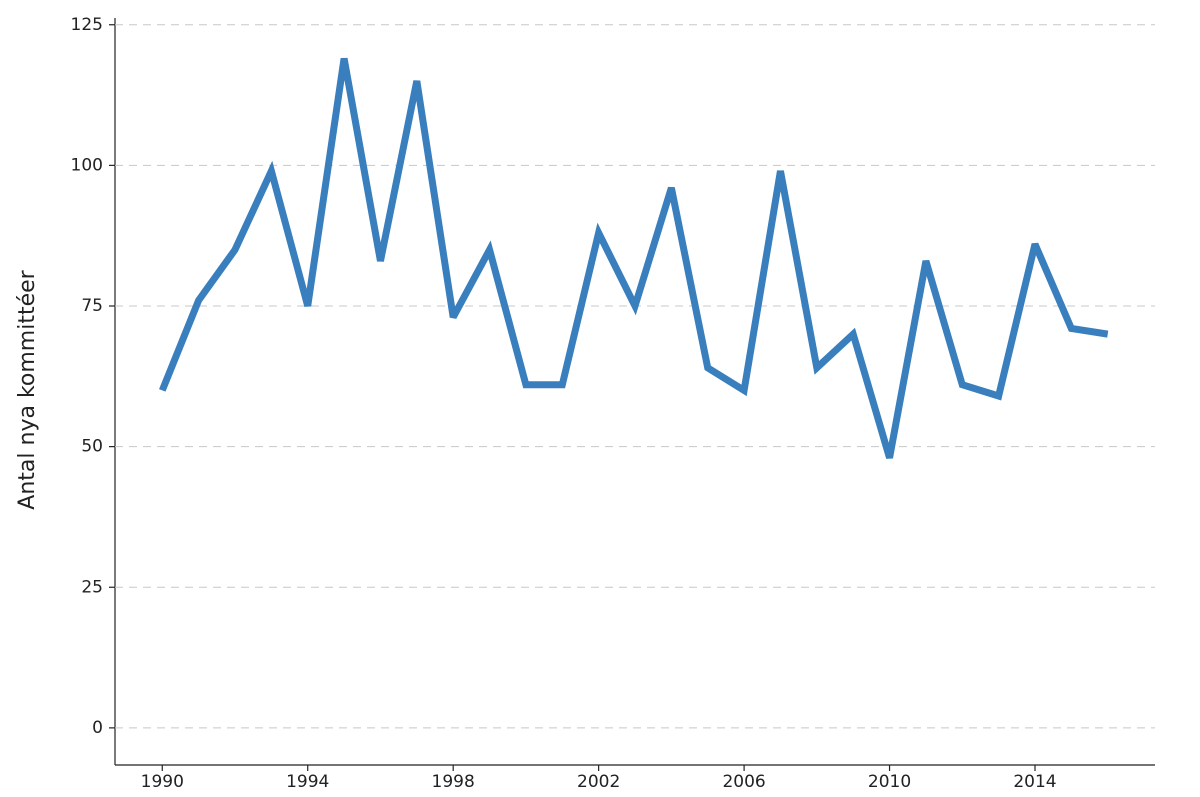 This screenshot has width=1200, height=797. Describe the element at coordinates (87, 165) in the screenshot. I see `y-tick-label: 100` at that location.